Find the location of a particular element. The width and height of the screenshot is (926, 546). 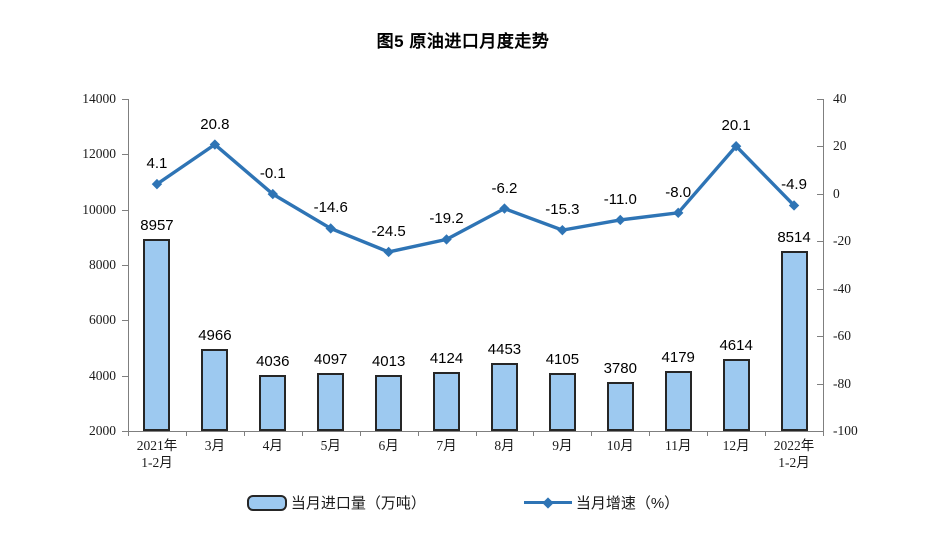

y-axis-label-left: 6000 is located at coordinates (102, 320).